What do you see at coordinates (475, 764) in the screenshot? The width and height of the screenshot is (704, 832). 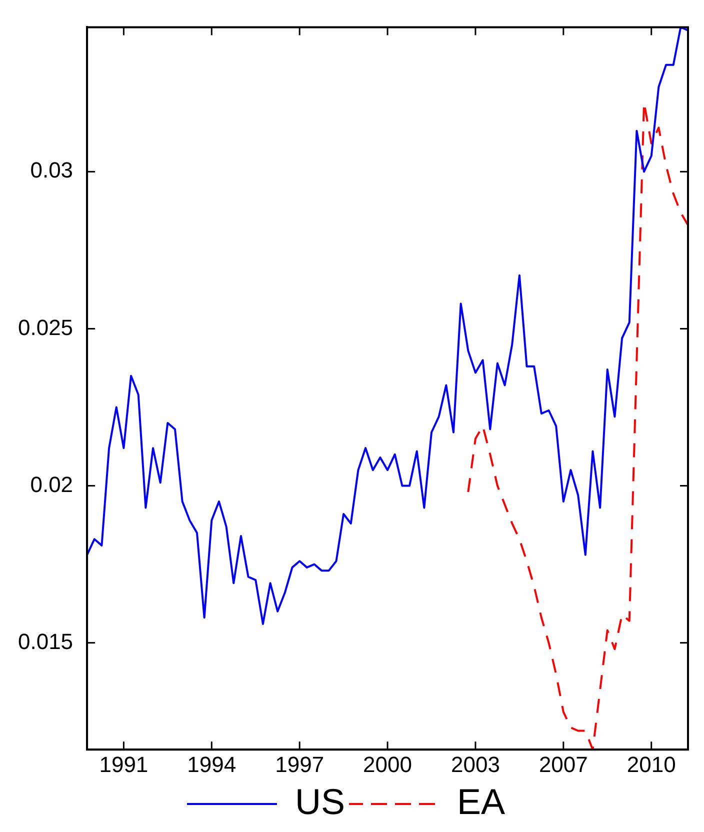 I see `x-tick-label: 2003` at bounding box center [475, 764].